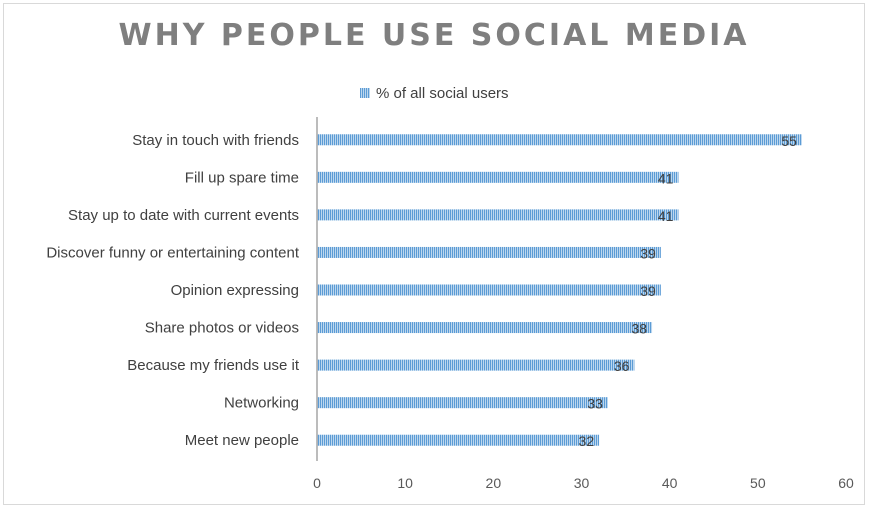 This screenshot has width=870, height=510. I want to click on data-label: 32, so click(587, 441).